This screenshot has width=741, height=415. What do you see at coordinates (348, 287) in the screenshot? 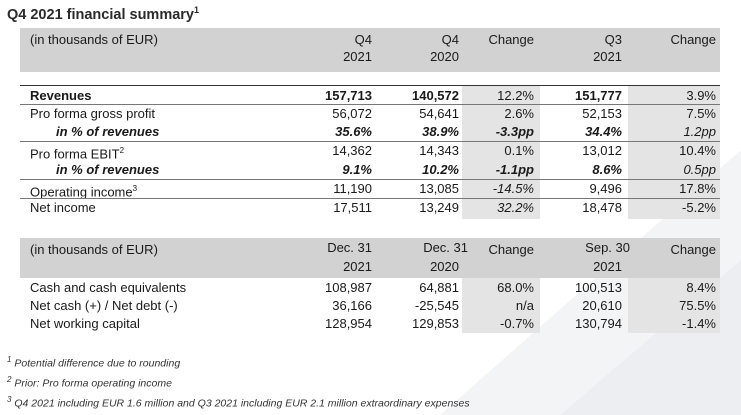
I see `cell-value: 108,987` at bounding box center [348, 287].